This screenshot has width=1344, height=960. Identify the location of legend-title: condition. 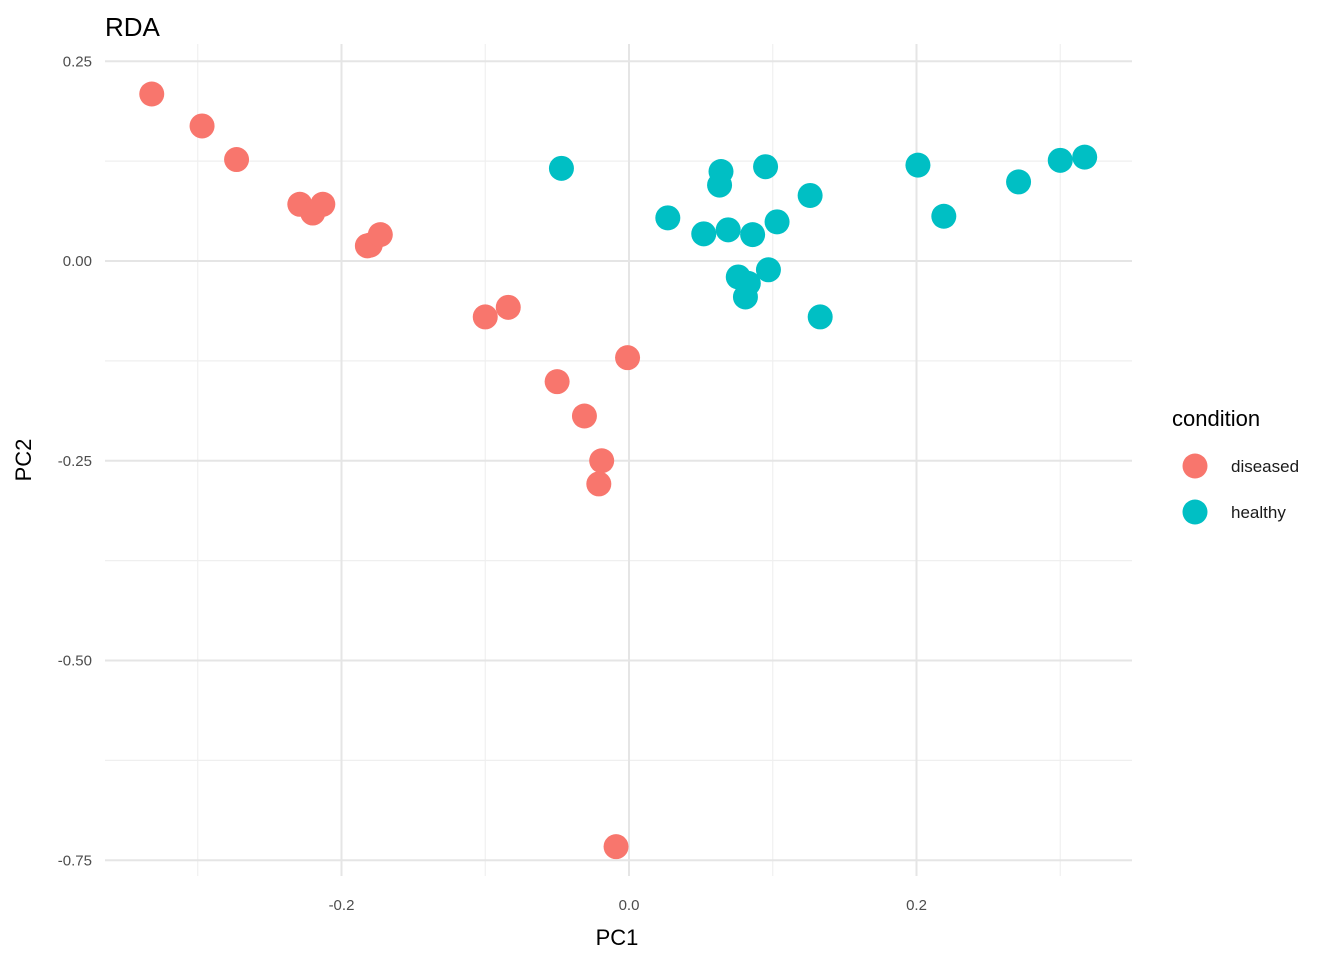
(1216, 418).